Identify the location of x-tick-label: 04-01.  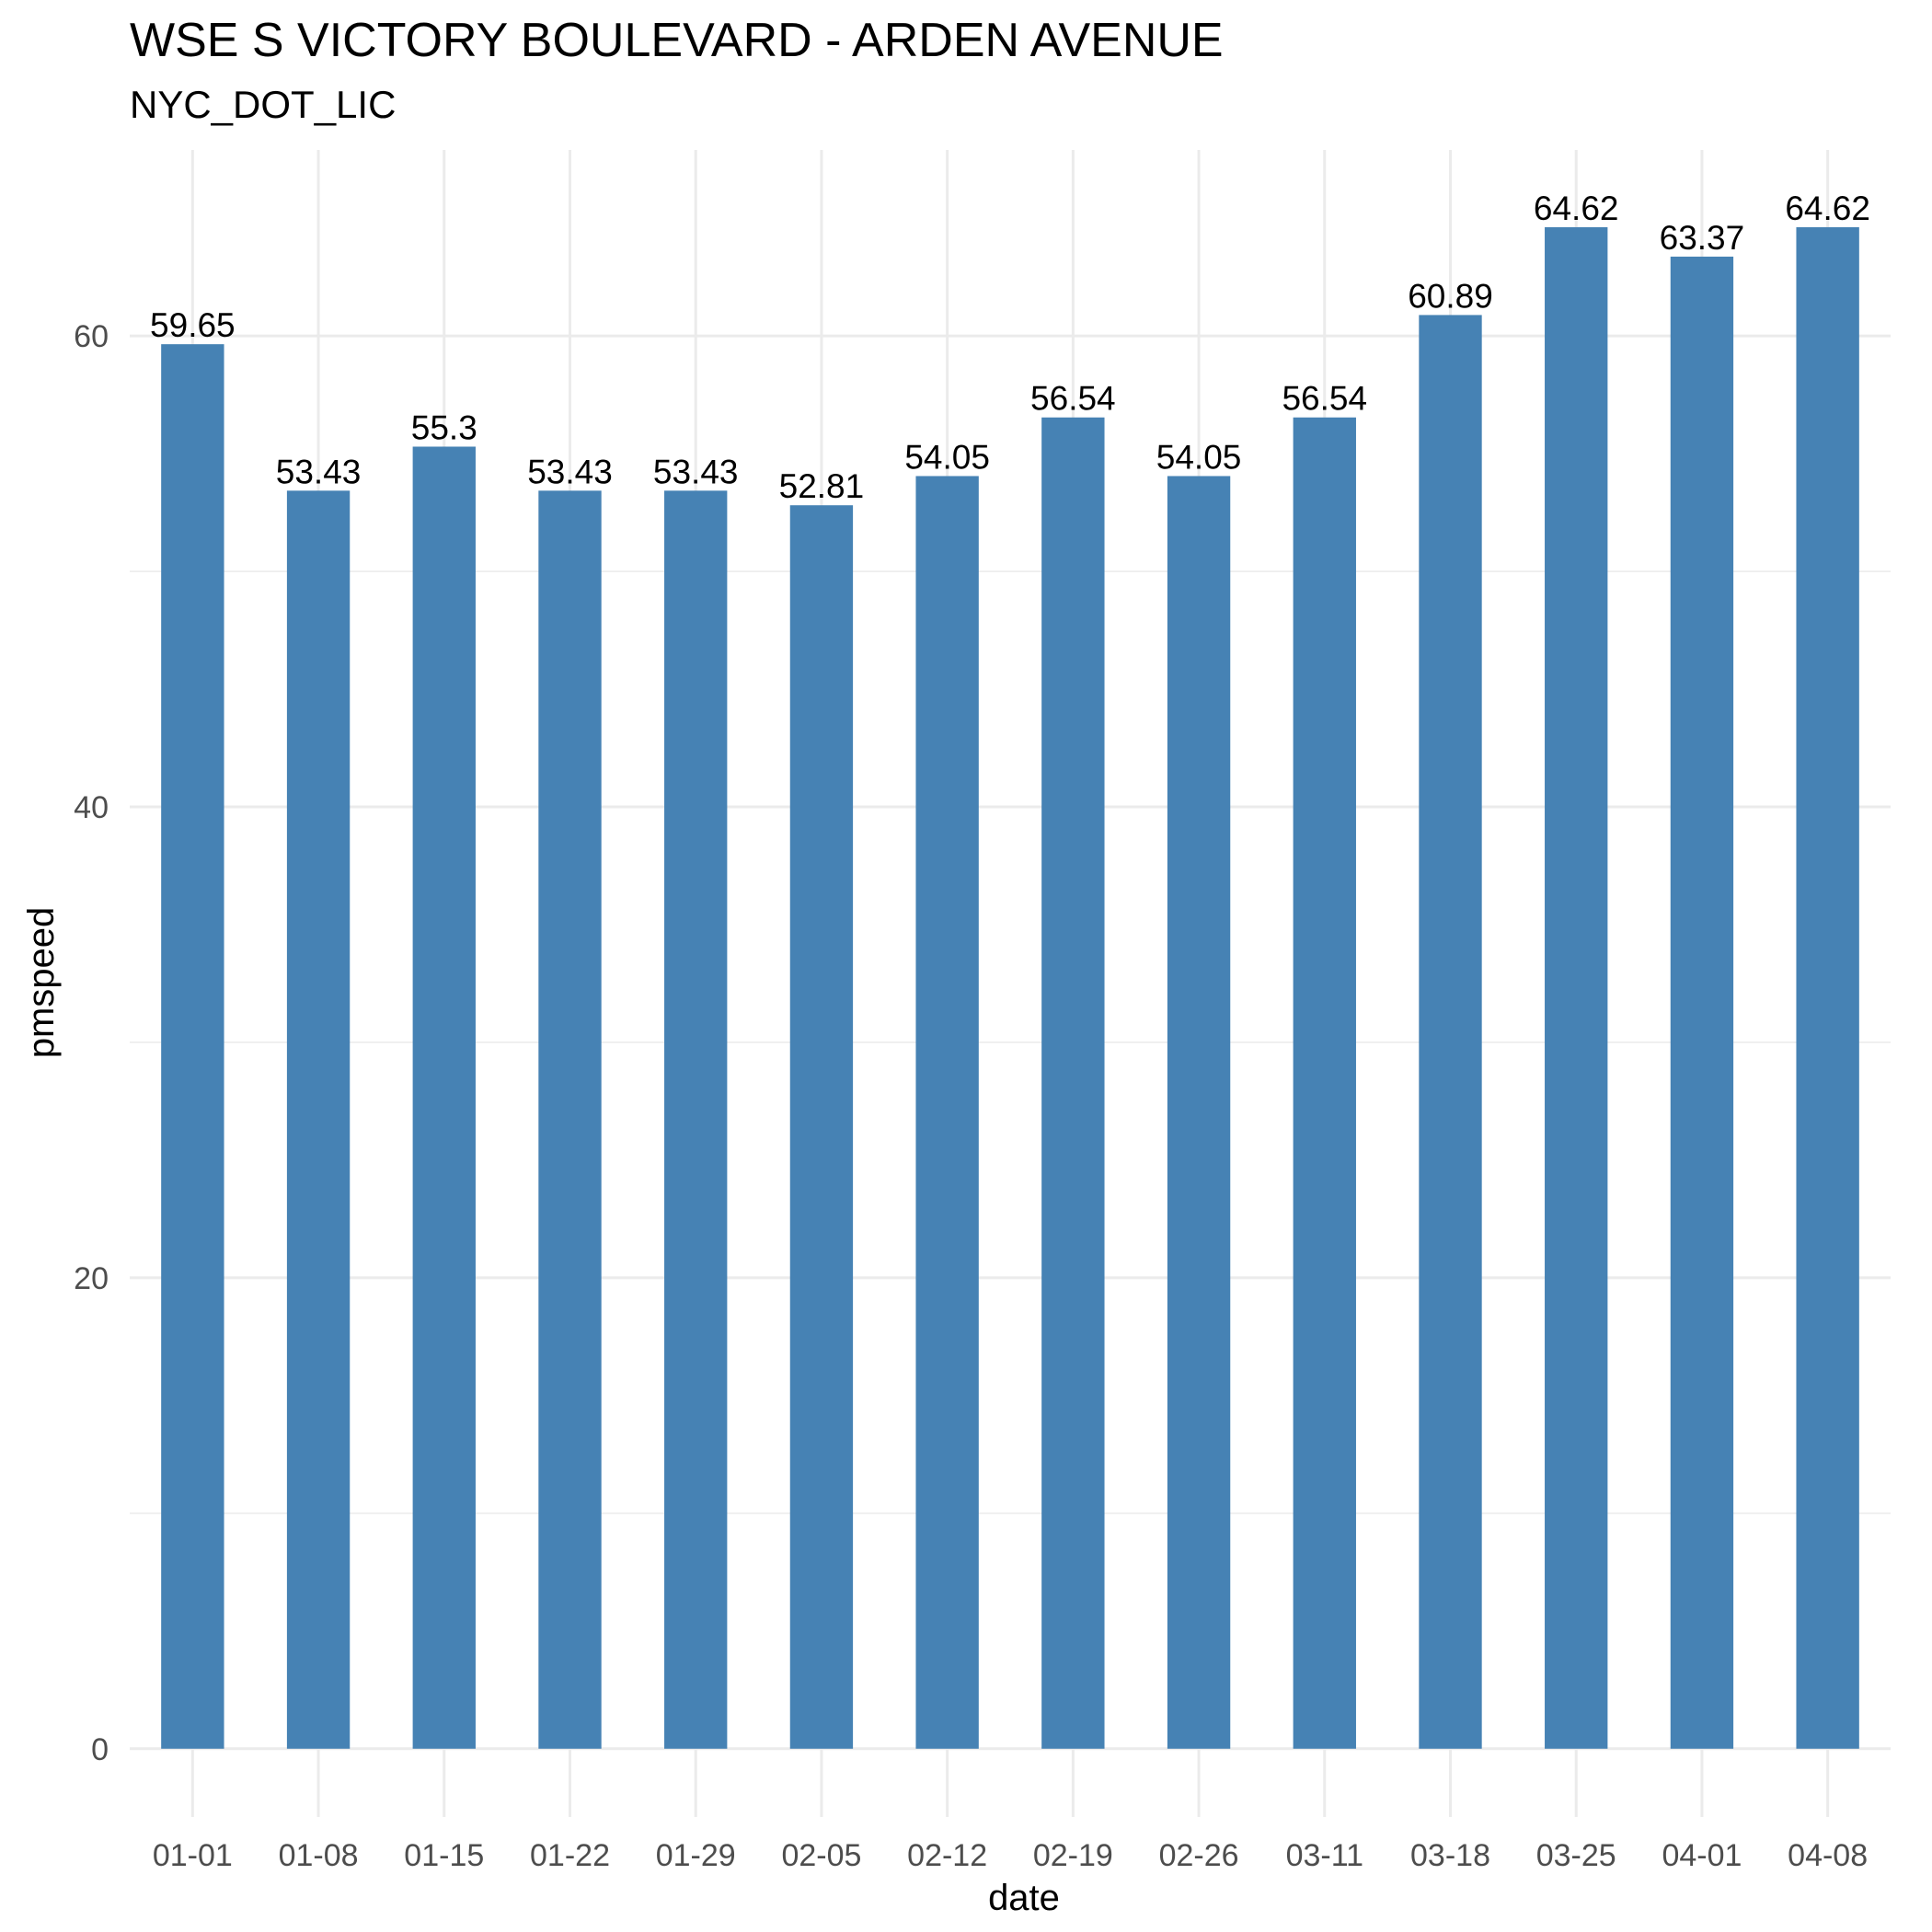
(1702, 1855).